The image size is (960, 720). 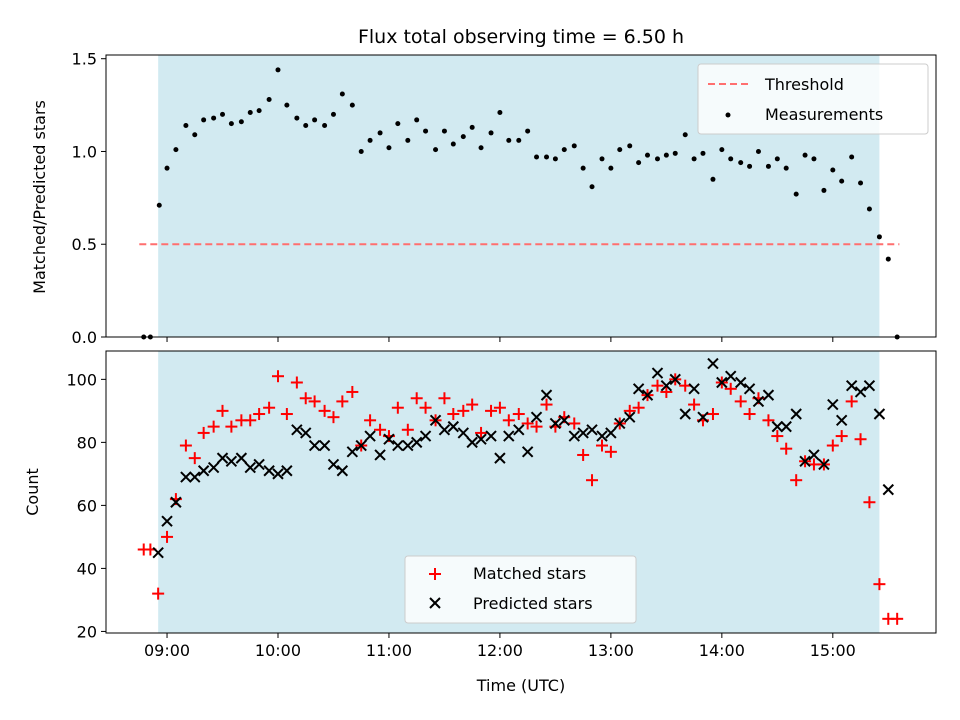 I want to click on top-legend-box, so click(x=813, y=99).